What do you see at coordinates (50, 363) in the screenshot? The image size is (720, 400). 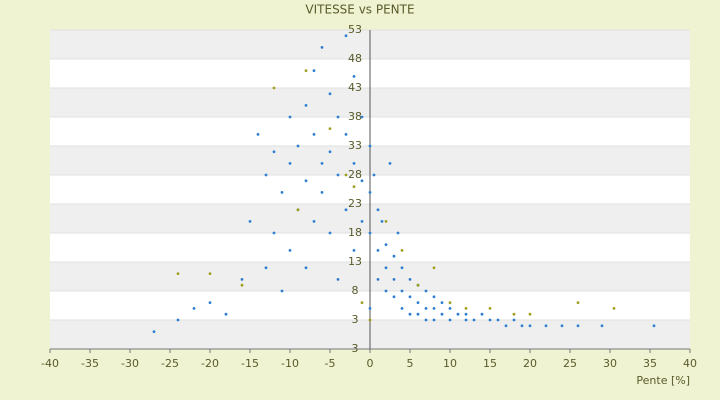 I see `x-tick-label: -40` at bounding box center [50, 363].